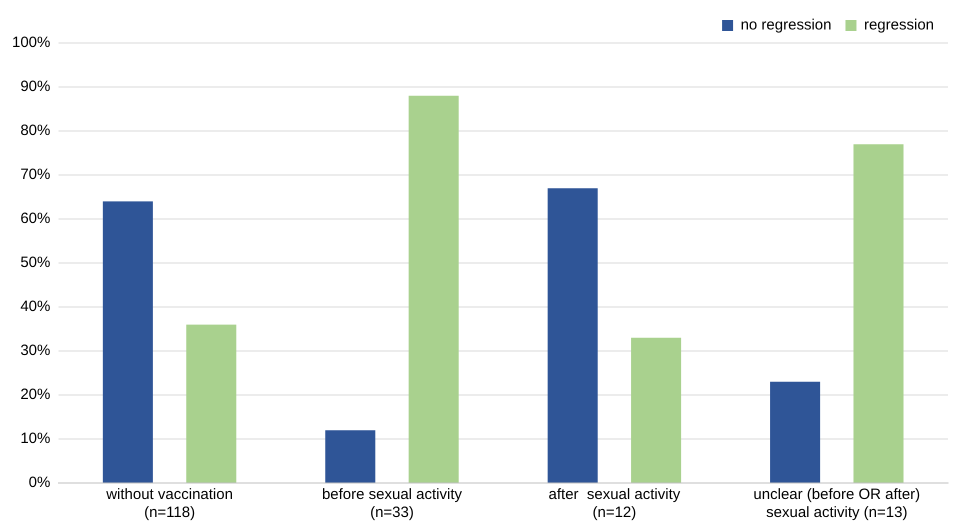  What do you see at coordinates (39, 483) in the screenshot?
I see `y-tick-label: 0%` at bounding box center [39, 483].